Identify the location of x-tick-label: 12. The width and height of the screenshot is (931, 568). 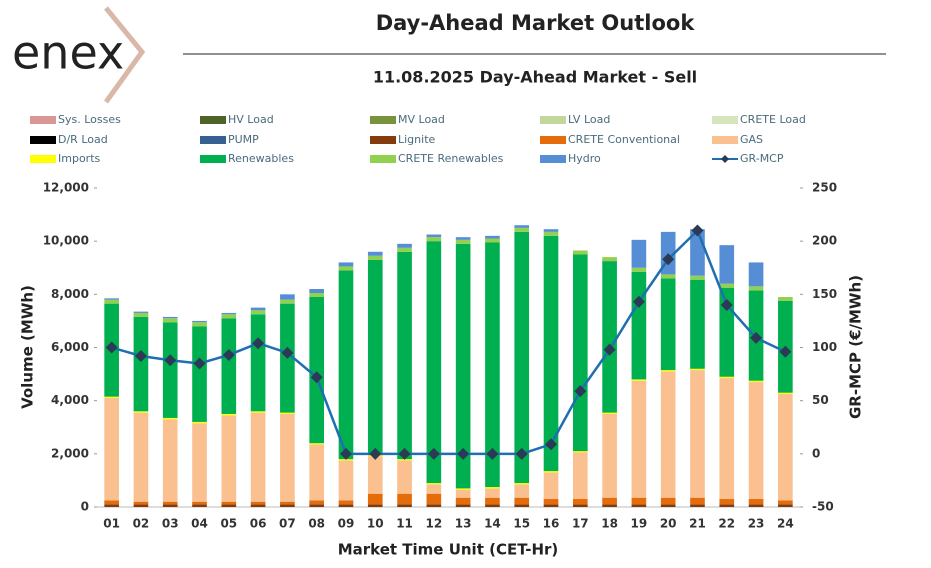
(434, 524).